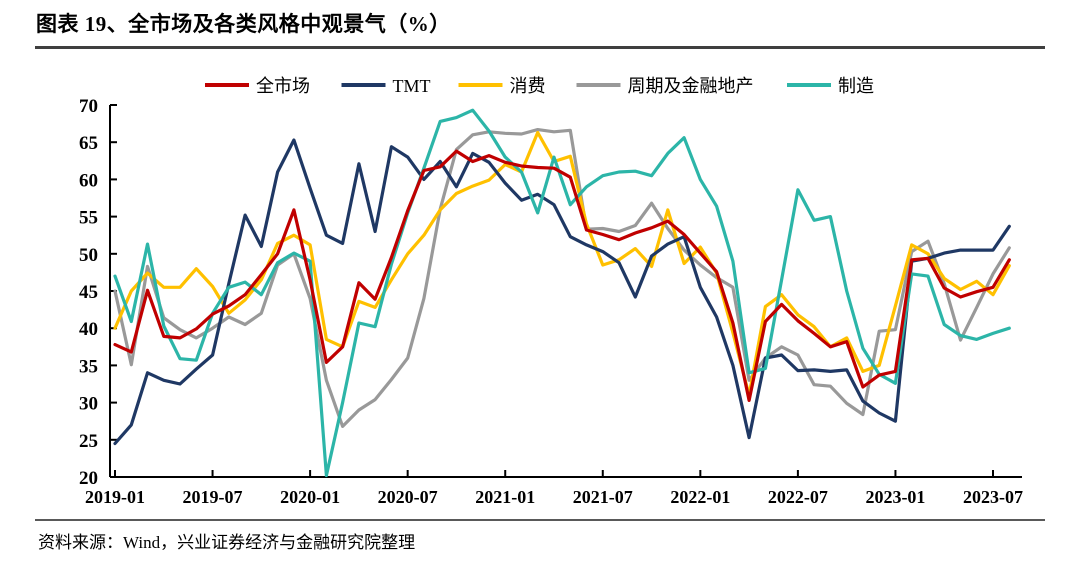  Describe the element at coordinates (691, 86) in the screenshot. I see `legend-label: 周期及金融地产` at that location.